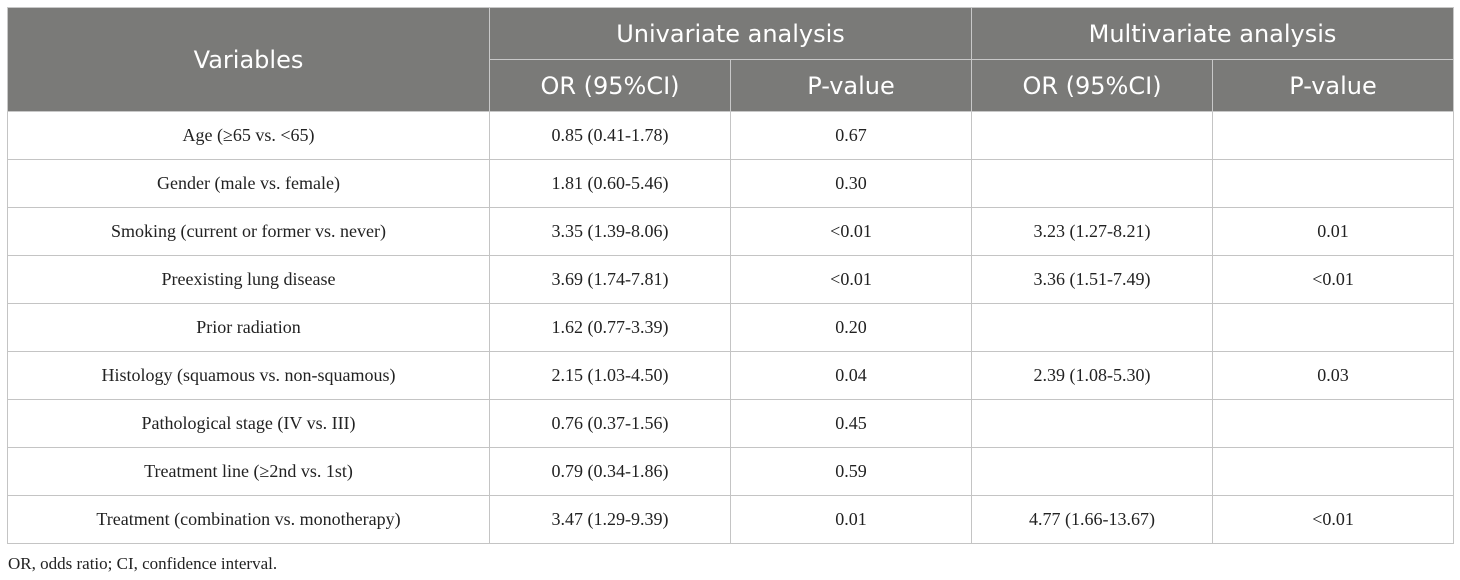 The width and height of the screenshot is (1460, 580). Describe the element at coordinates (851, 183) in the screenshot. I see `cell-uni-p: 0.30` at that location.